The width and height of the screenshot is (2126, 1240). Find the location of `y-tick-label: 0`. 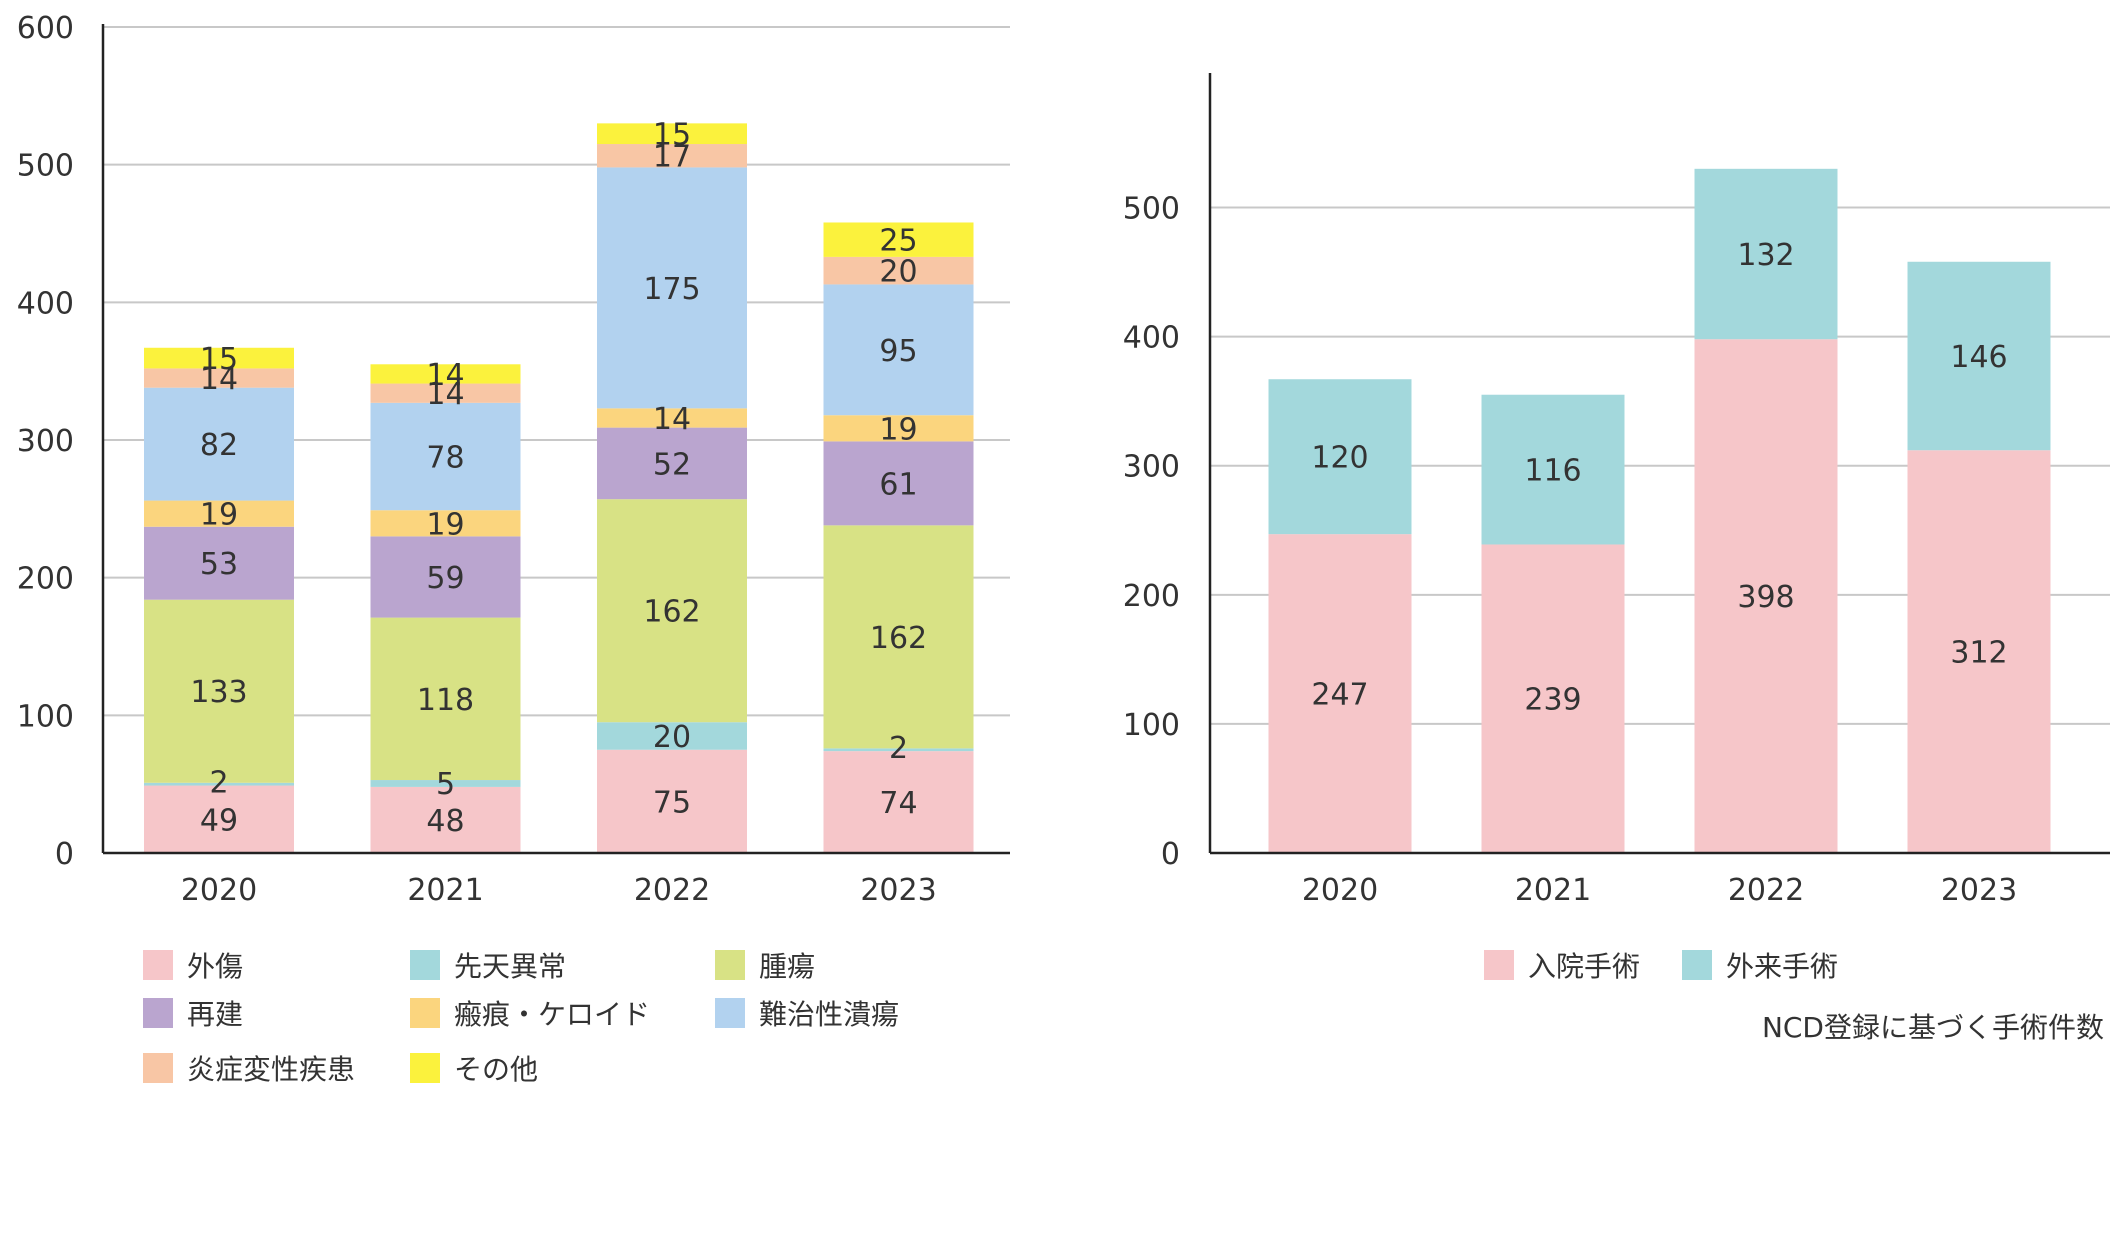

y-tick-label: 0 is located at coordinates (1170, 854).